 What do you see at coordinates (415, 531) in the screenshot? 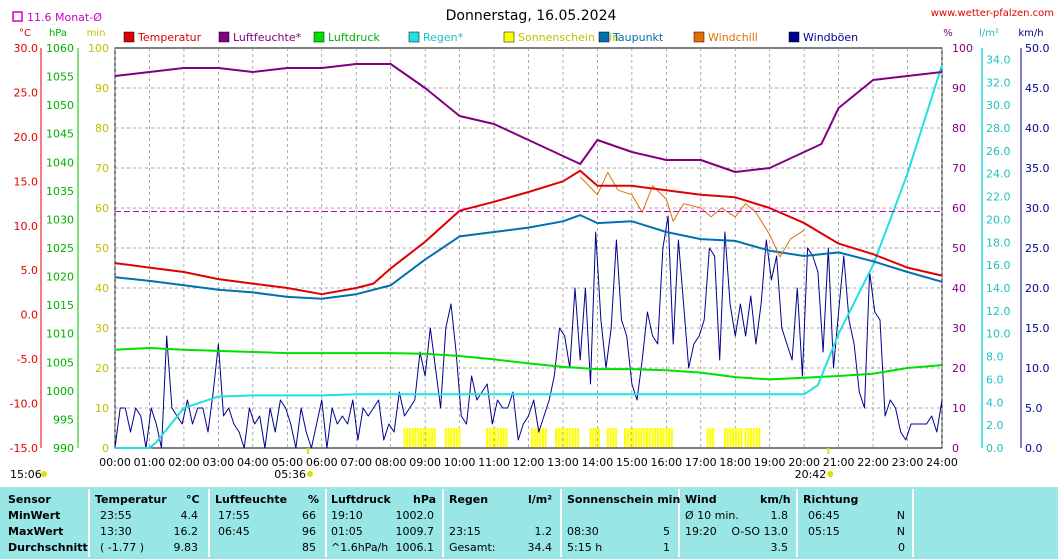
I see `stats-cell-press-val: 1009.7` at bounding box center [415, 531].